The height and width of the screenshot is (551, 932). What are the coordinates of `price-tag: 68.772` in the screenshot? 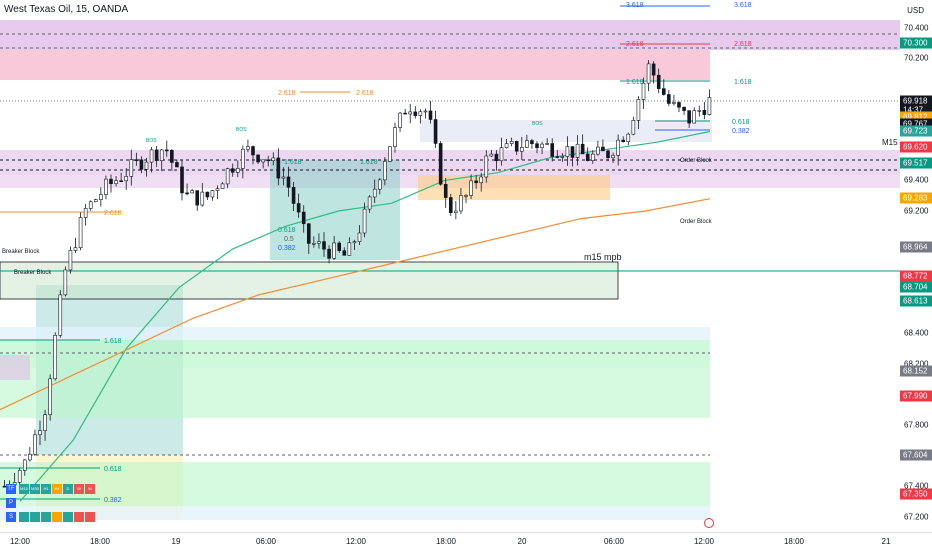 It's located at (916, 276).